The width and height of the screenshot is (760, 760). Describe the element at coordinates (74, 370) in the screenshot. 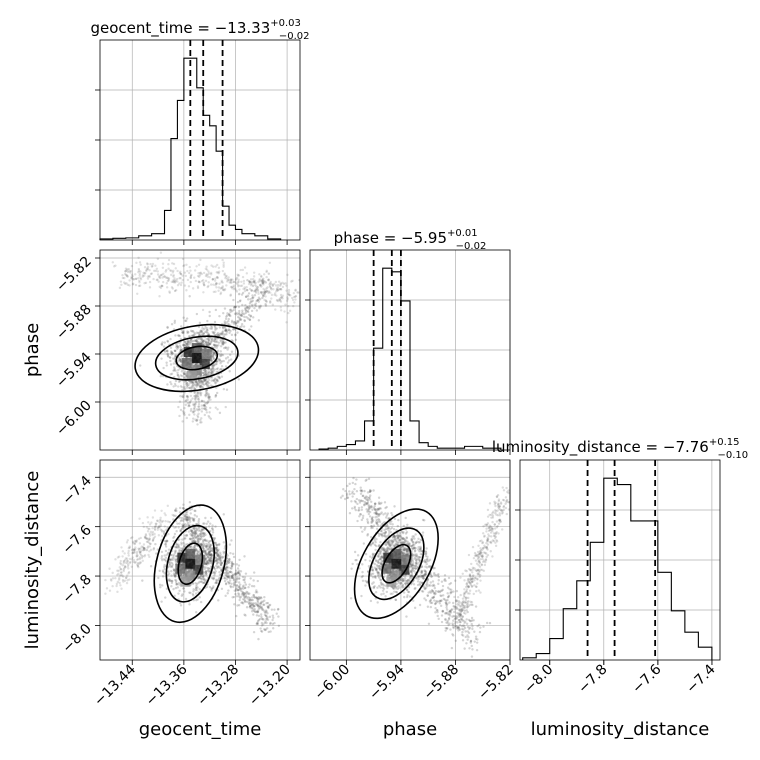

I see `y-tick-label: −5.94` at that location.